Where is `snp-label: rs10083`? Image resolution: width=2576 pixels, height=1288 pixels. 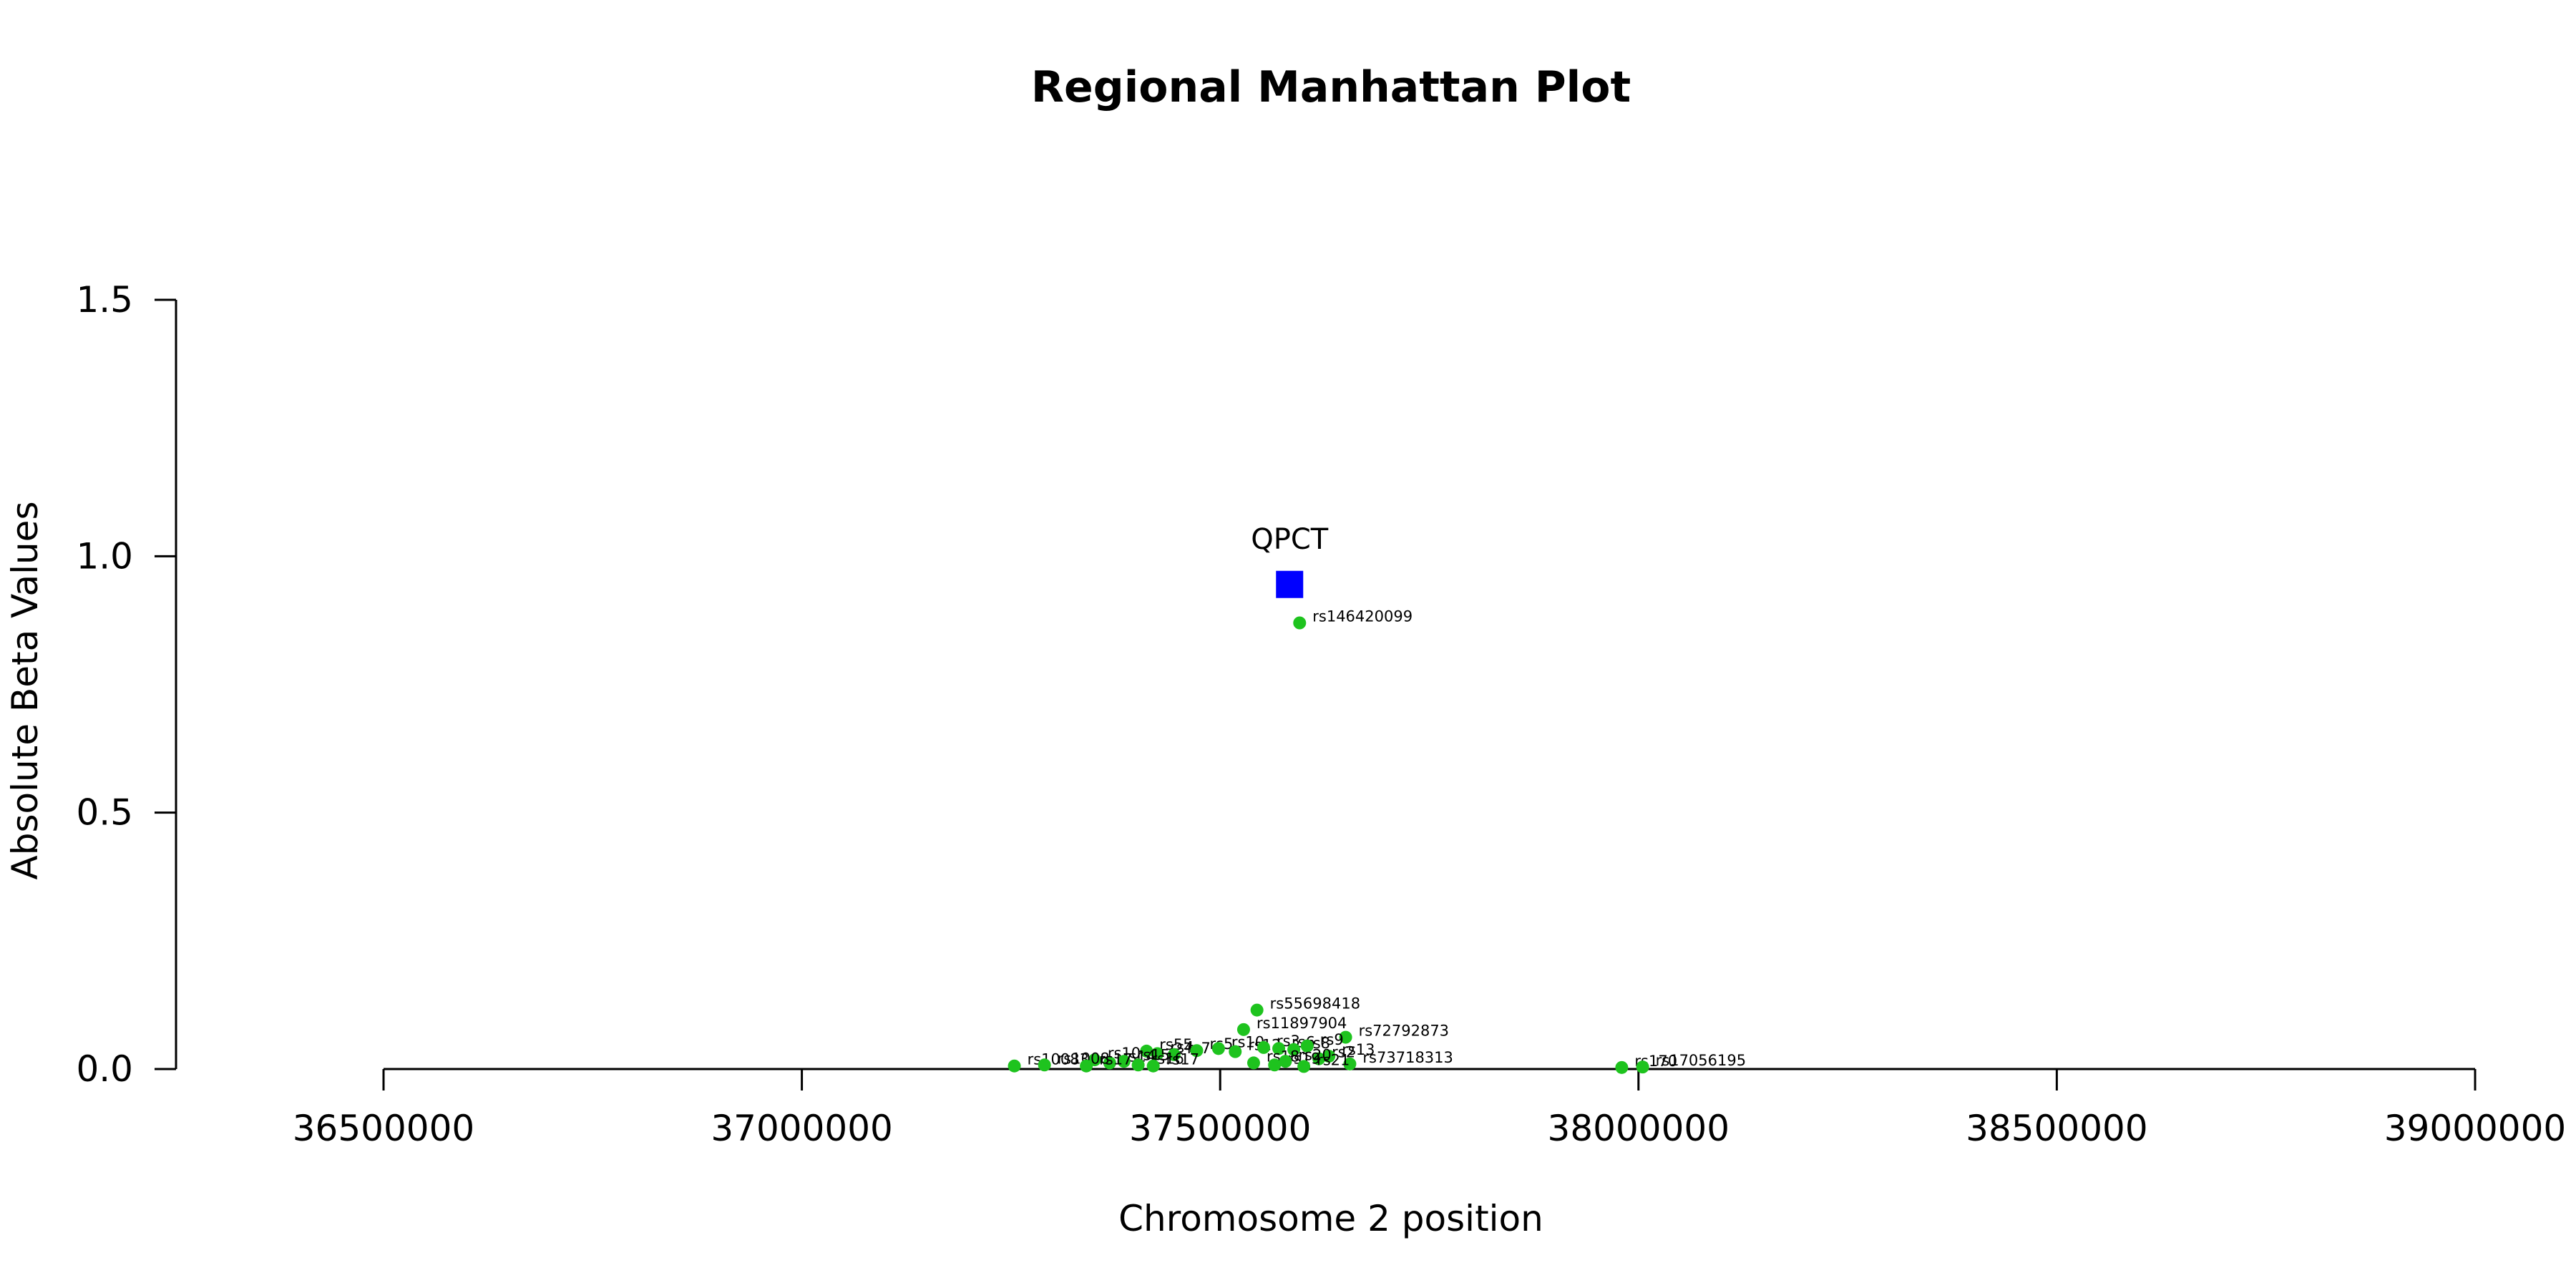 snp-label: rs10083 is located at coordinates (1058, 1059).